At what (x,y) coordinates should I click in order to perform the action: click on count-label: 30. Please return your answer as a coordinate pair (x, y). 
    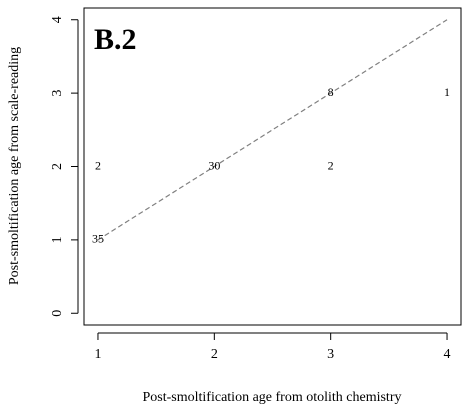
    Looking at the image, I should click on (214, 165).